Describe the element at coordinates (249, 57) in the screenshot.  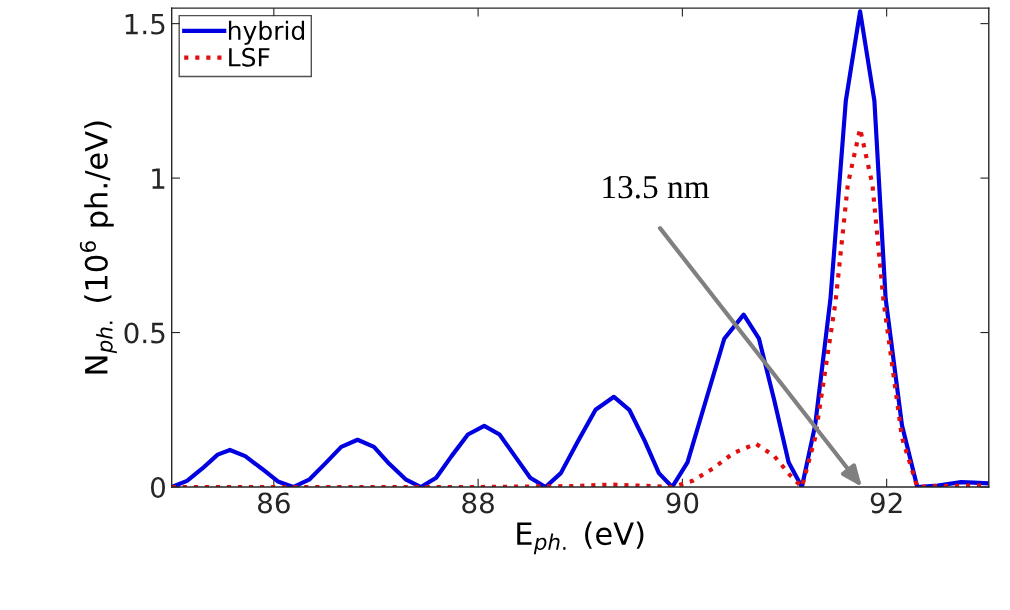
I see `legend-label: LSF` at that location.